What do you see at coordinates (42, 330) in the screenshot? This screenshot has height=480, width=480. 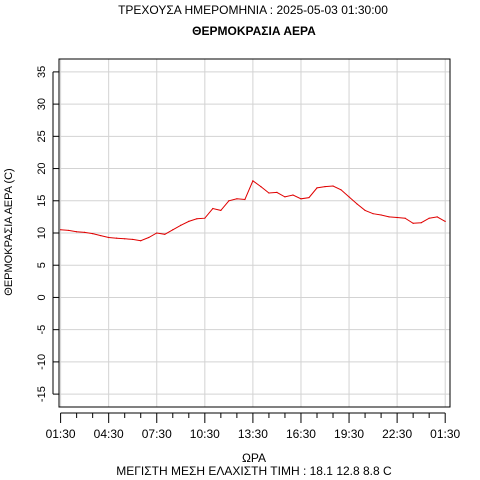 I see `y-tick-label: -5` at bounding box center [42, 330].